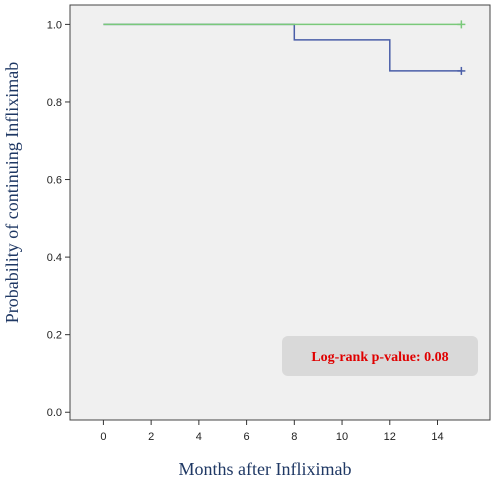 The image size is (501, 490). What do you see at coordinates (342, 437) in the screenshot?
I see `x-tick-label: 10` at bounding box center [342, 437].